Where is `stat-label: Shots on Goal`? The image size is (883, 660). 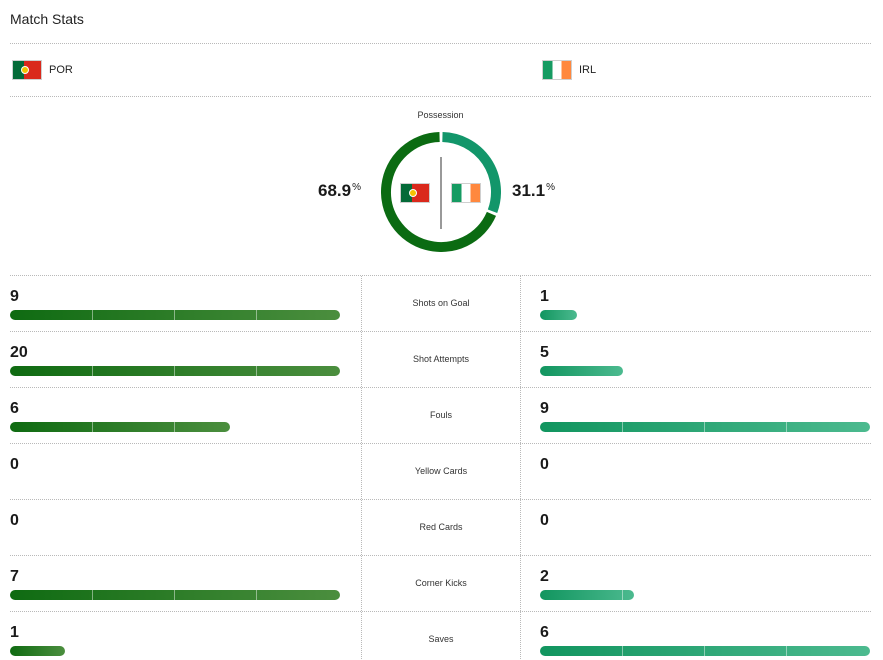
stat-label: Shots on Goal is located at coordinates (441, 303).